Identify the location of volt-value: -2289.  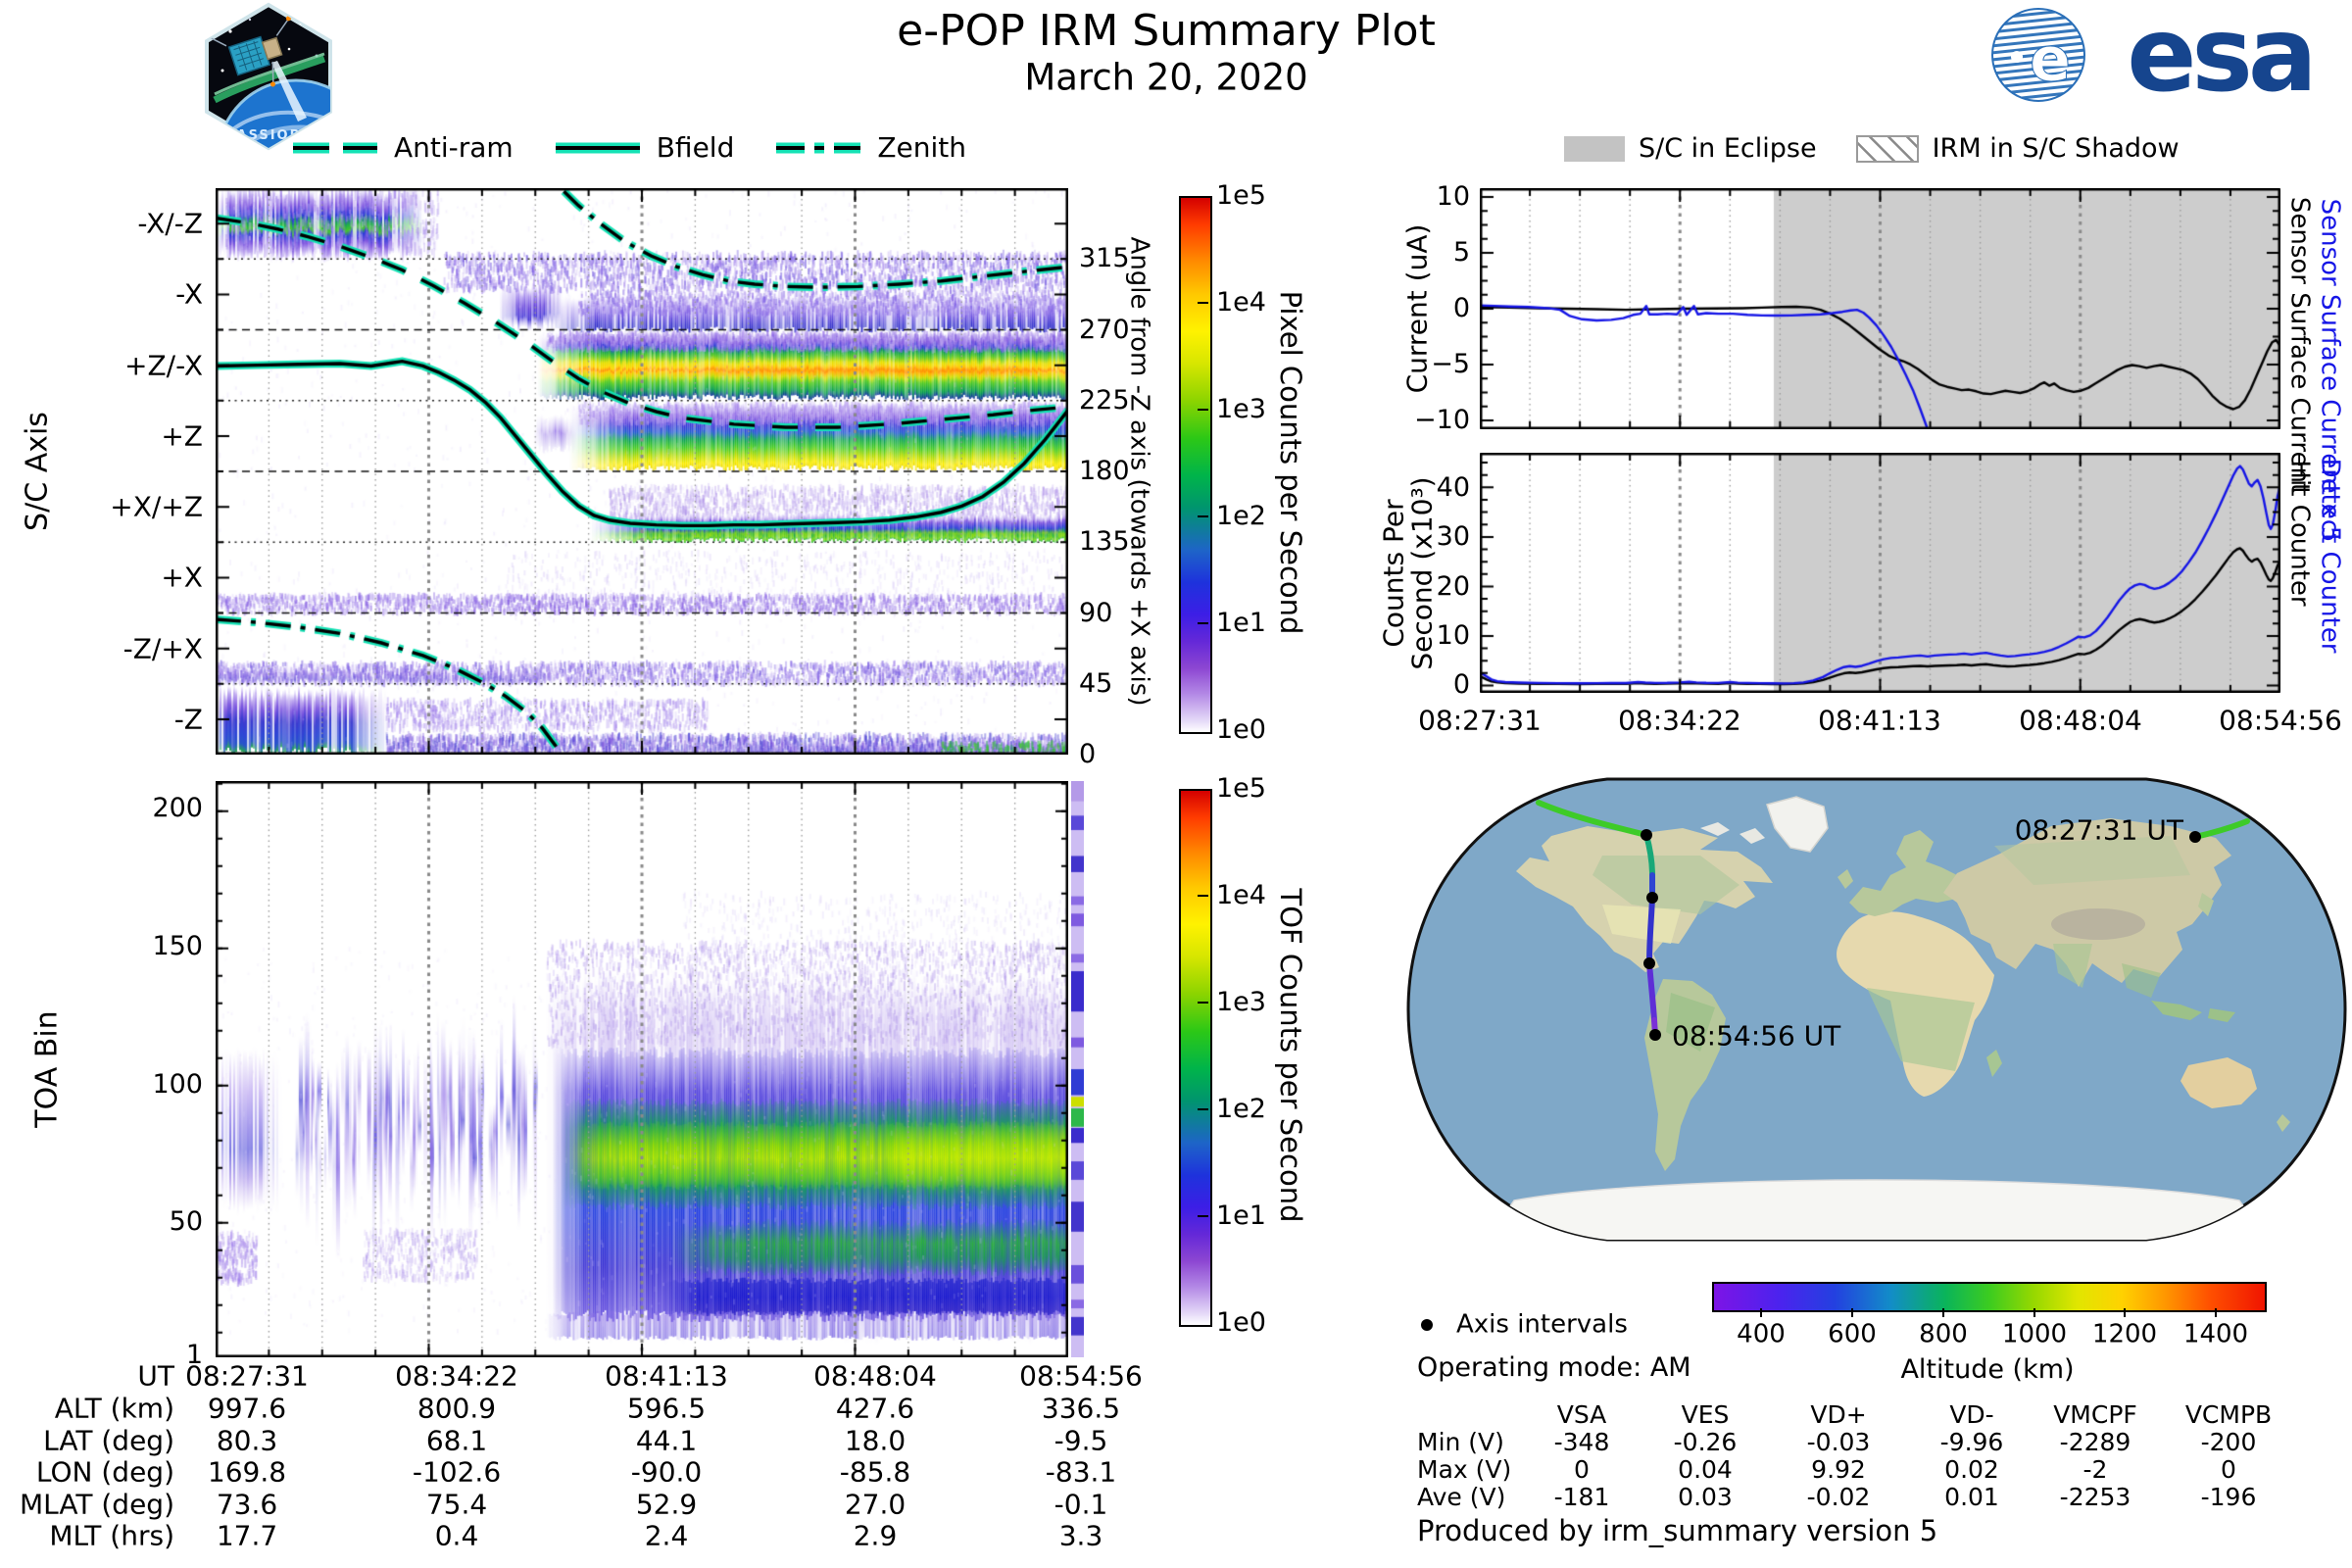
(2095, 1441).